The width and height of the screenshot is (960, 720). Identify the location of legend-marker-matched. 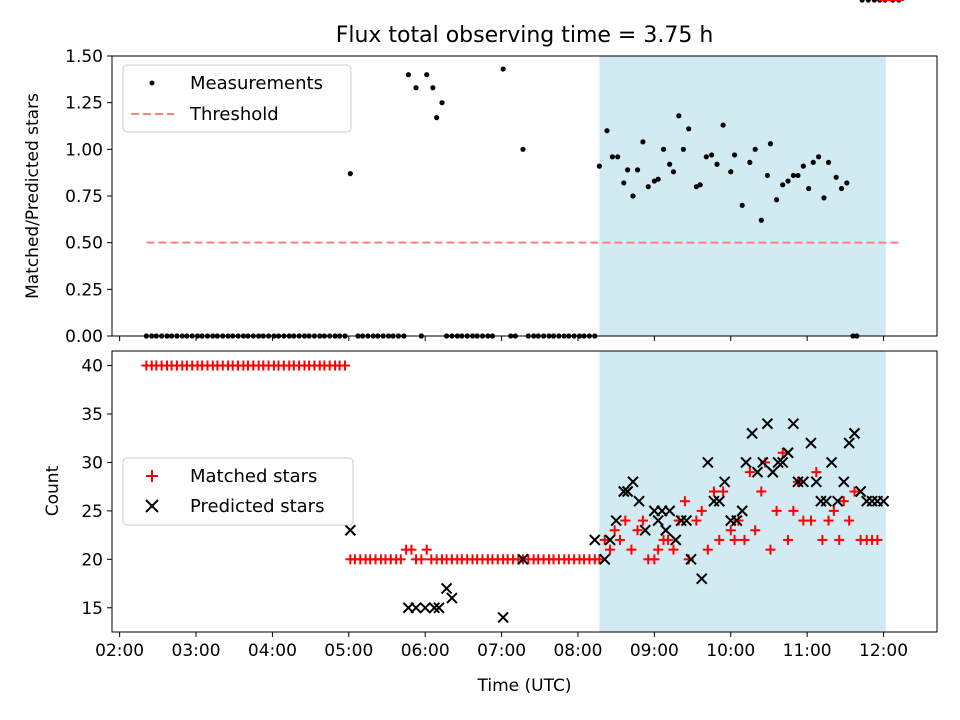
(152, 476).